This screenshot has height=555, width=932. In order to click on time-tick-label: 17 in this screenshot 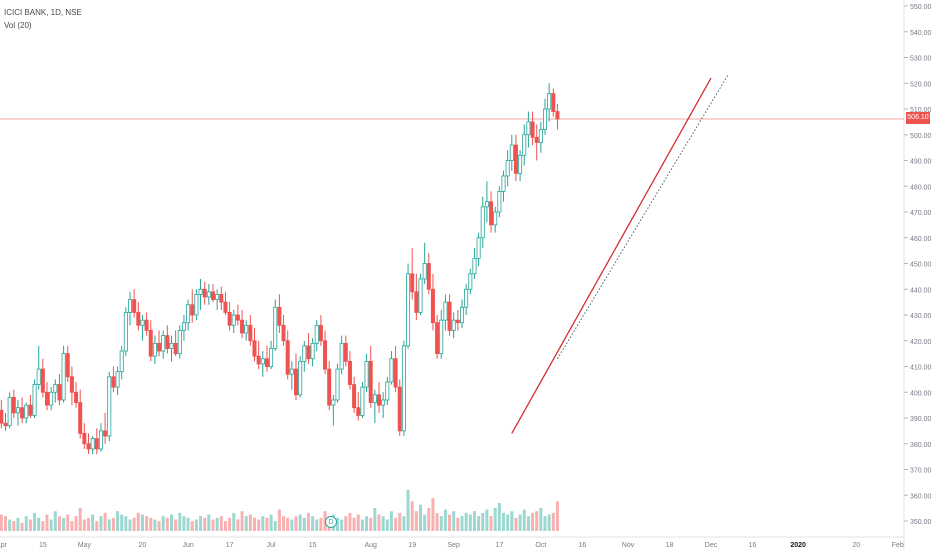, I will do `click(230, 545)`.